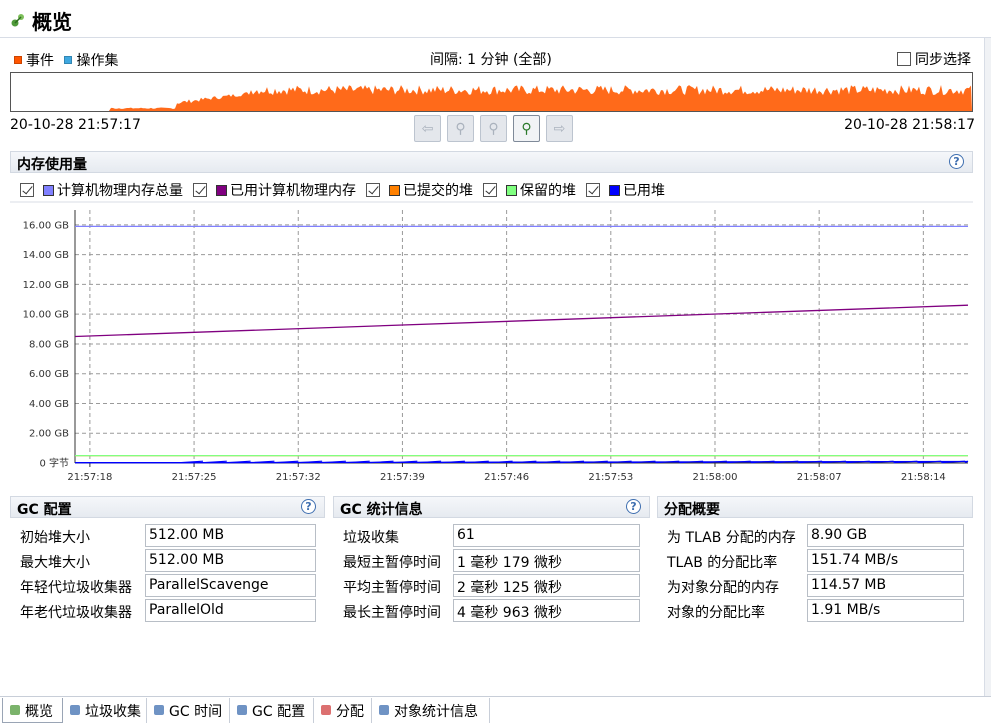 The image size is (991, 724). Describe the element at coordinates (350, 712) in the screenshot. I see `tab-label: 分配` at that location.